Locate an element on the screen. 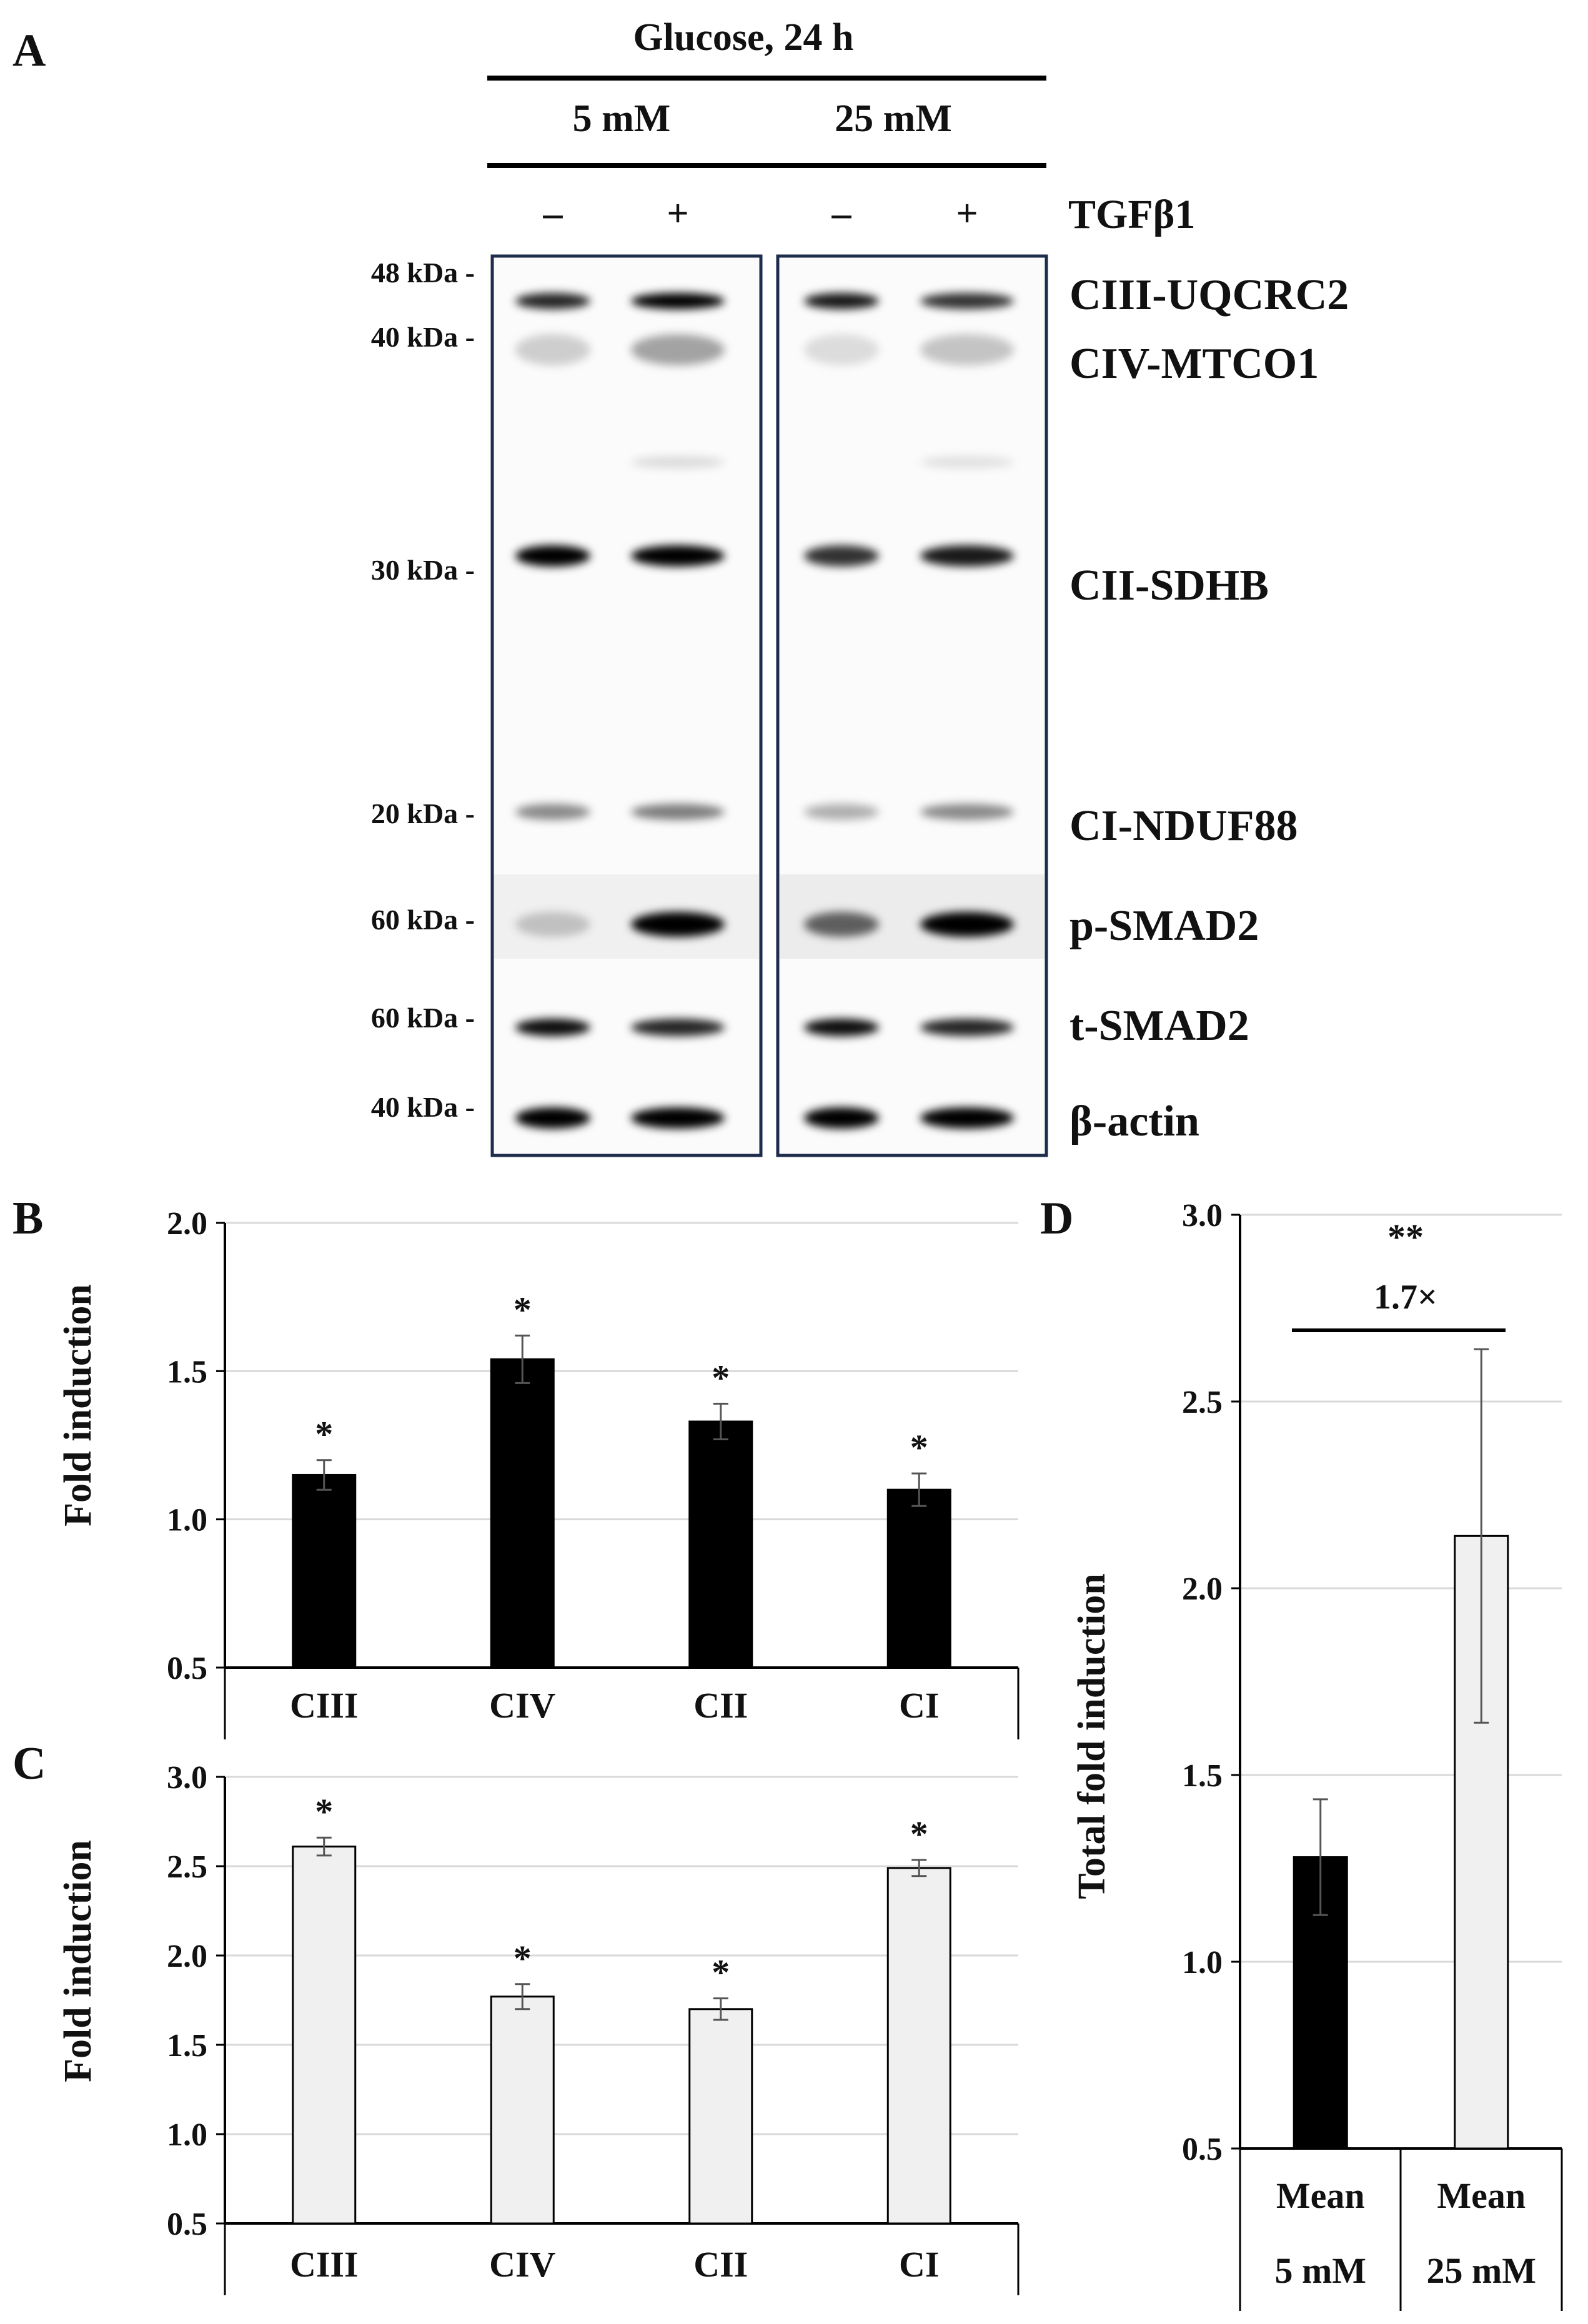 This screenshot has height=2324, width=1588. protein-label: CIII-UQCRC2 is located at coordinates (1209, 295).